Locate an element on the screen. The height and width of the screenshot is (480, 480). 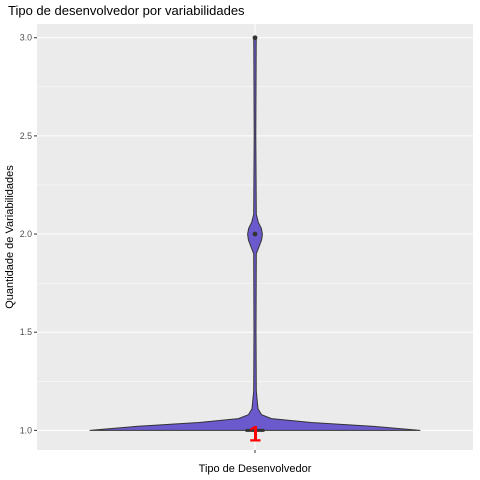
annotation-label: 1 is located at coordinates (255, 433).